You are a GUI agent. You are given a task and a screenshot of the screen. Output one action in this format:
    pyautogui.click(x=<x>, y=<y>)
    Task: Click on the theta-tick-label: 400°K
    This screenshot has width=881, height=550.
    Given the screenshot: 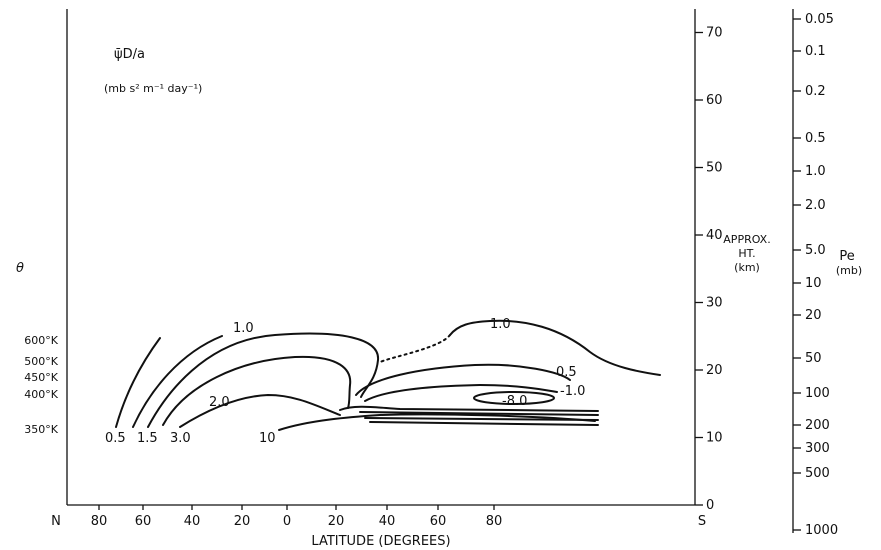 What is the action you would take?
    pyautogui.click(x=41, y=394)
    